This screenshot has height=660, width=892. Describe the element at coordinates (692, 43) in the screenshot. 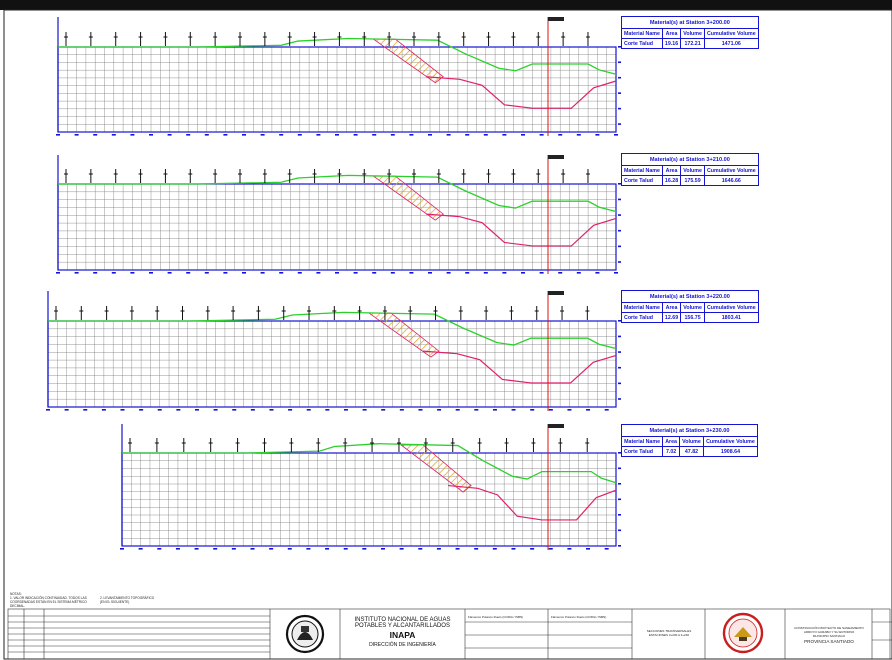

I see `volume-value: 172.21` at that location.